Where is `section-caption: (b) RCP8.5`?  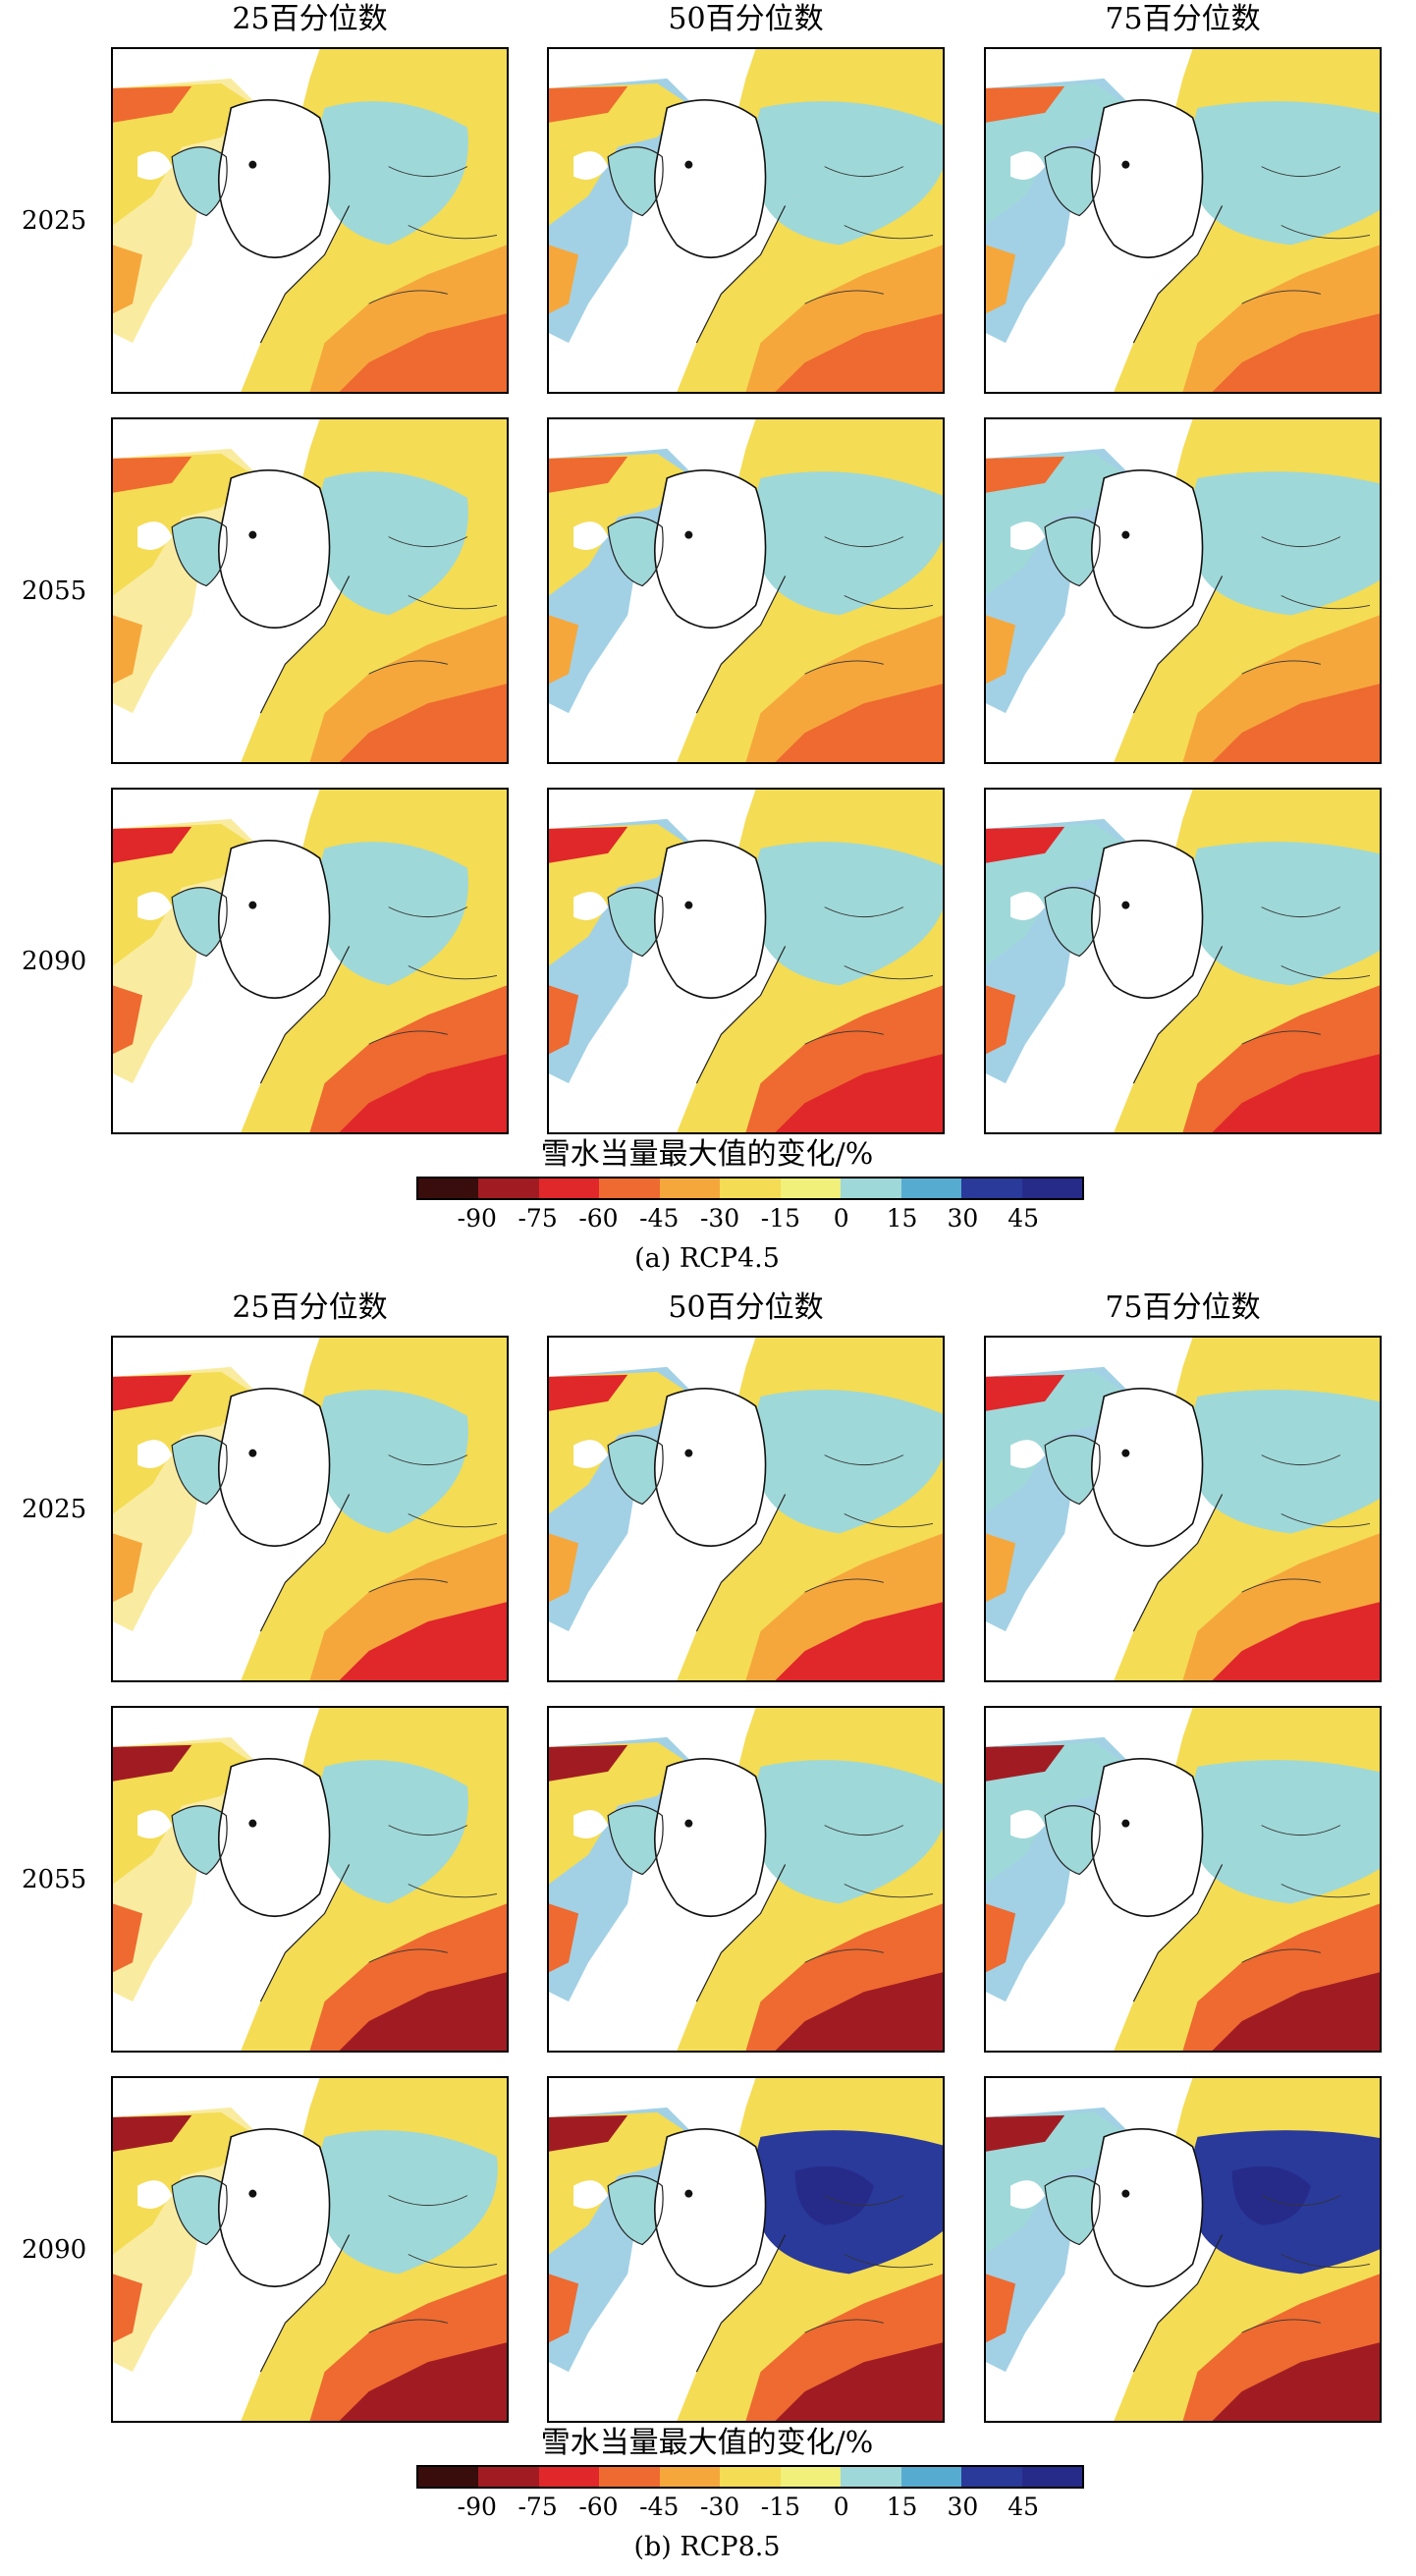 section-caption: (b) RCP8.5 is located at coordinates (707, 2547).